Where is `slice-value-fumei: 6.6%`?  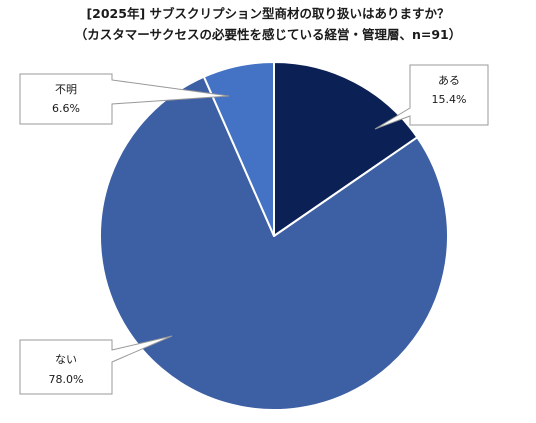
slice-value-fumei: 6.6% is located at coordinates (66, 108).